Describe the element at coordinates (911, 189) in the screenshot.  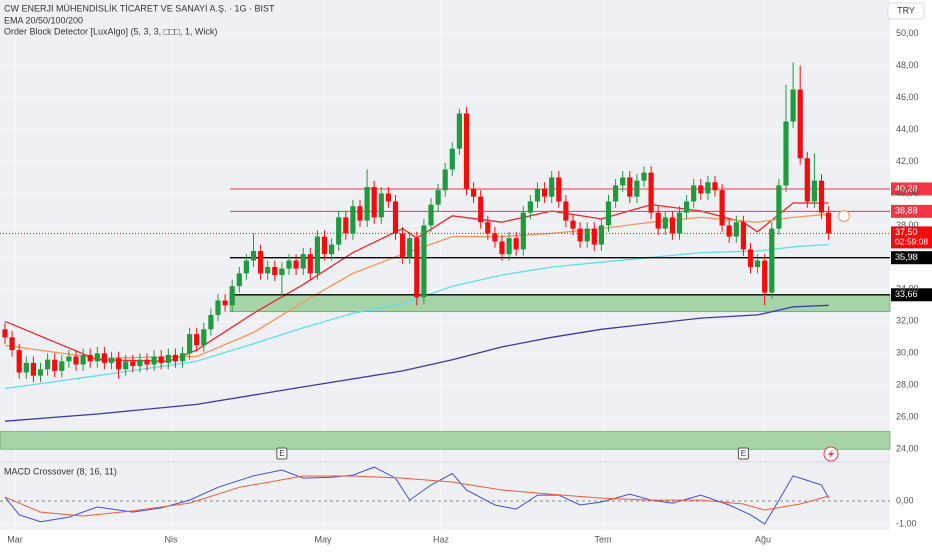
I see `level-box` at that location.